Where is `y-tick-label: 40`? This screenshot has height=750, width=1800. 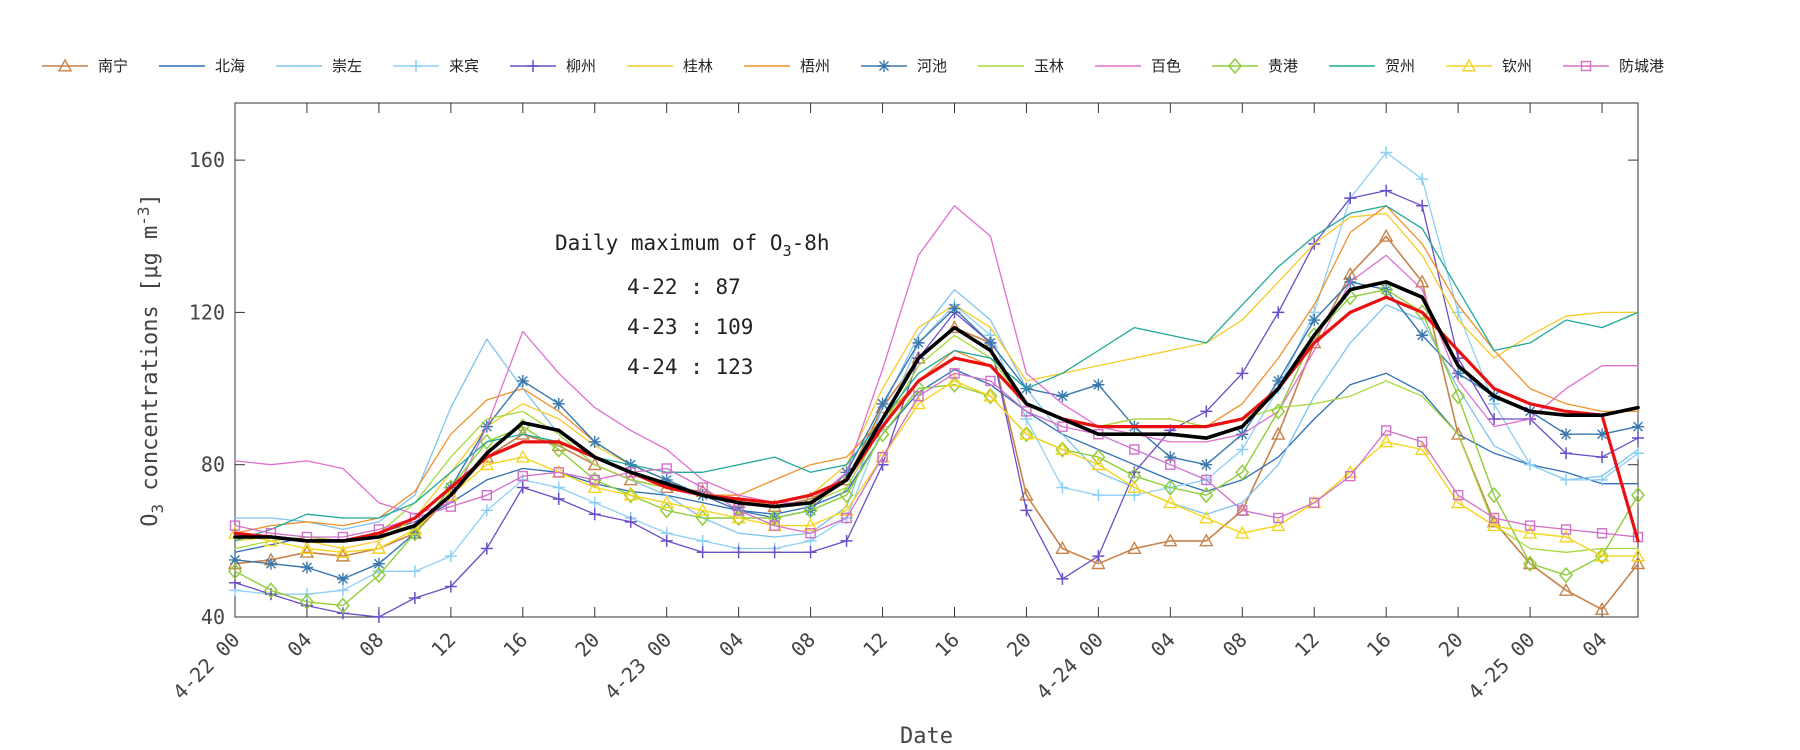
y-tick-label: 40 is located at coordinates (213, 617).